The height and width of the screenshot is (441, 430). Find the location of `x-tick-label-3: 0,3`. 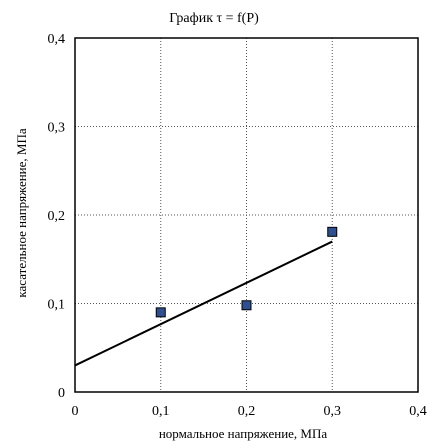

x-tick-label-3: 0,3 is located at coordinates (333, 411).